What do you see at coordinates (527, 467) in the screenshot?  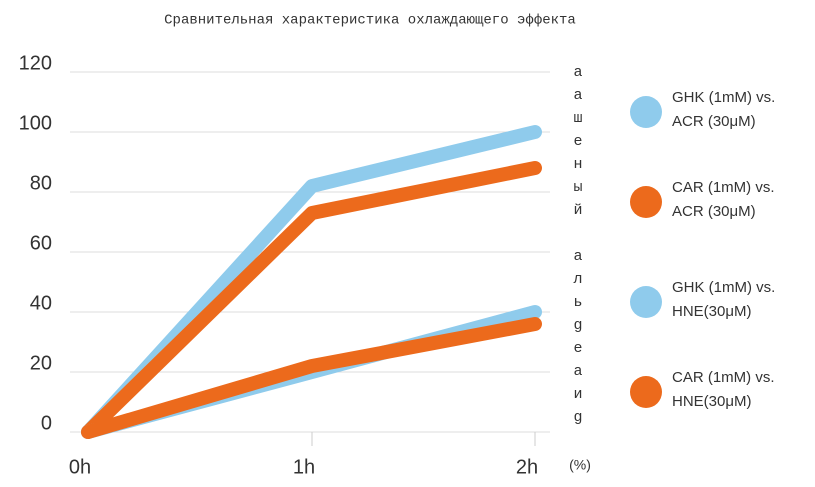 I see `x-tick-label: 2h` at bounding box center [527, 467].